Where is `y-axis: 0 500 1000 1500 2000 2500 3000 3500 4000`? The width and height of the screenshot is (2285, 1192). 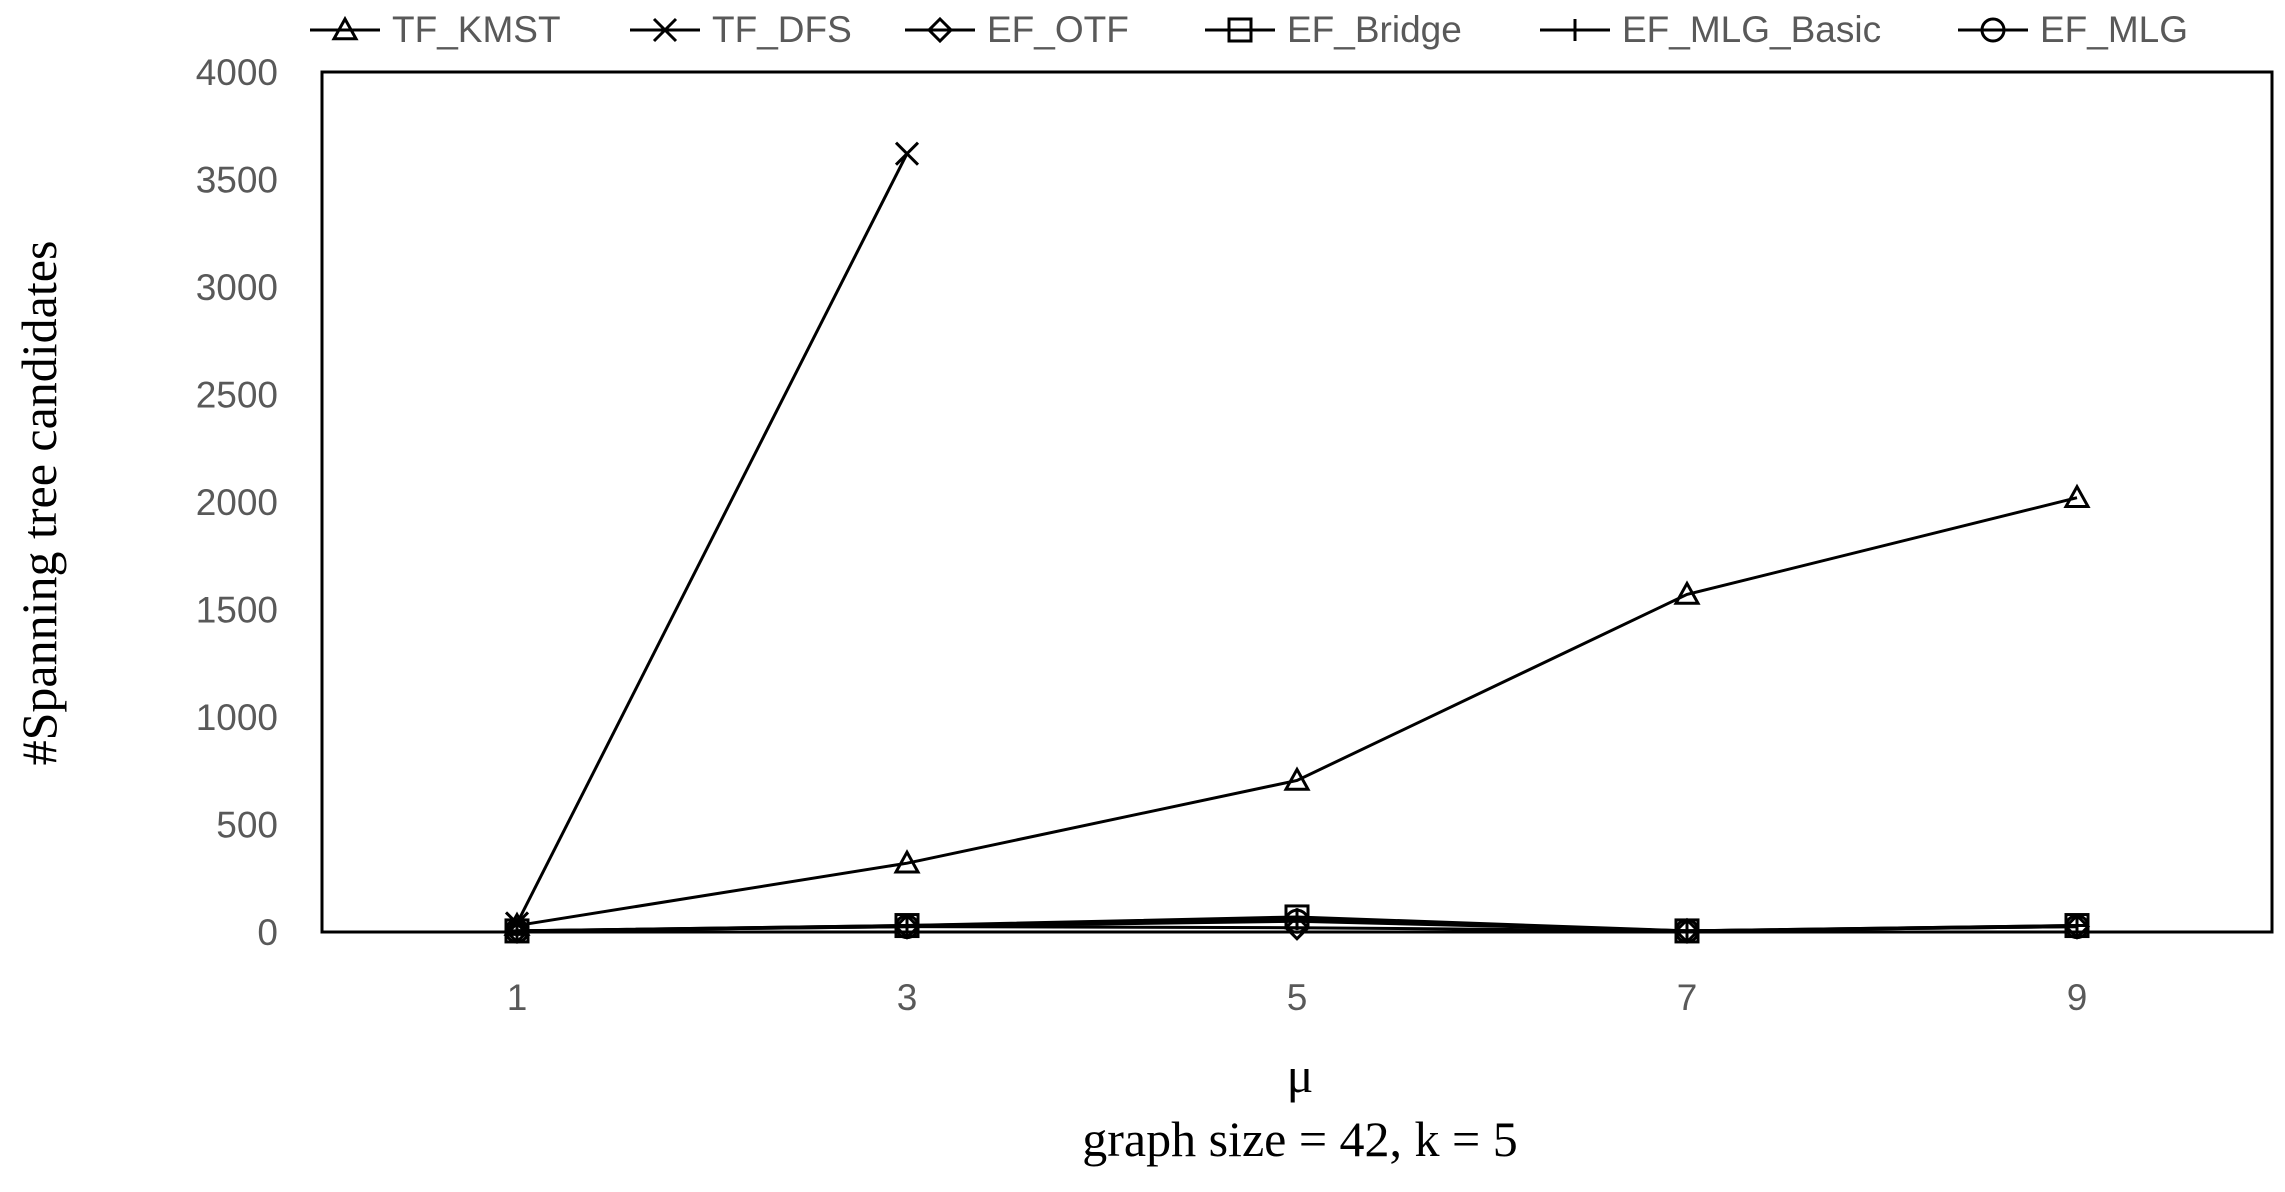
y-axis: 0 500 1000 1500 2000 2500 3000 3500 4000 is located at coordinates (237, 502).